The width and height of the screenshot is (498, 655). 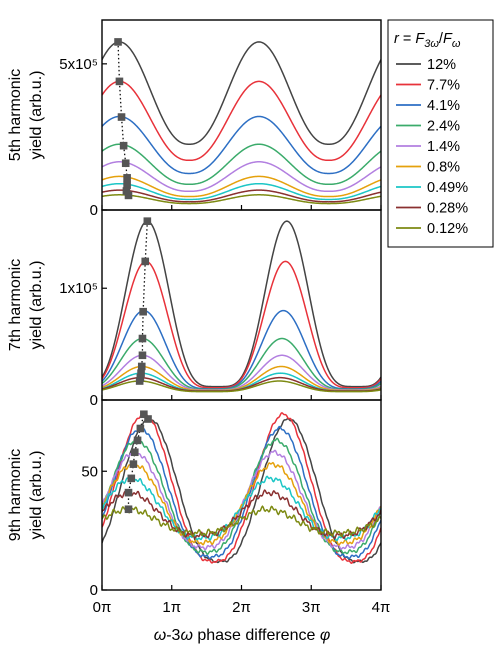 What do you see at coordinates (447, 229) in the screenshot?
I see `legend-entry: 0.12%` at bounding box center [447, 229].